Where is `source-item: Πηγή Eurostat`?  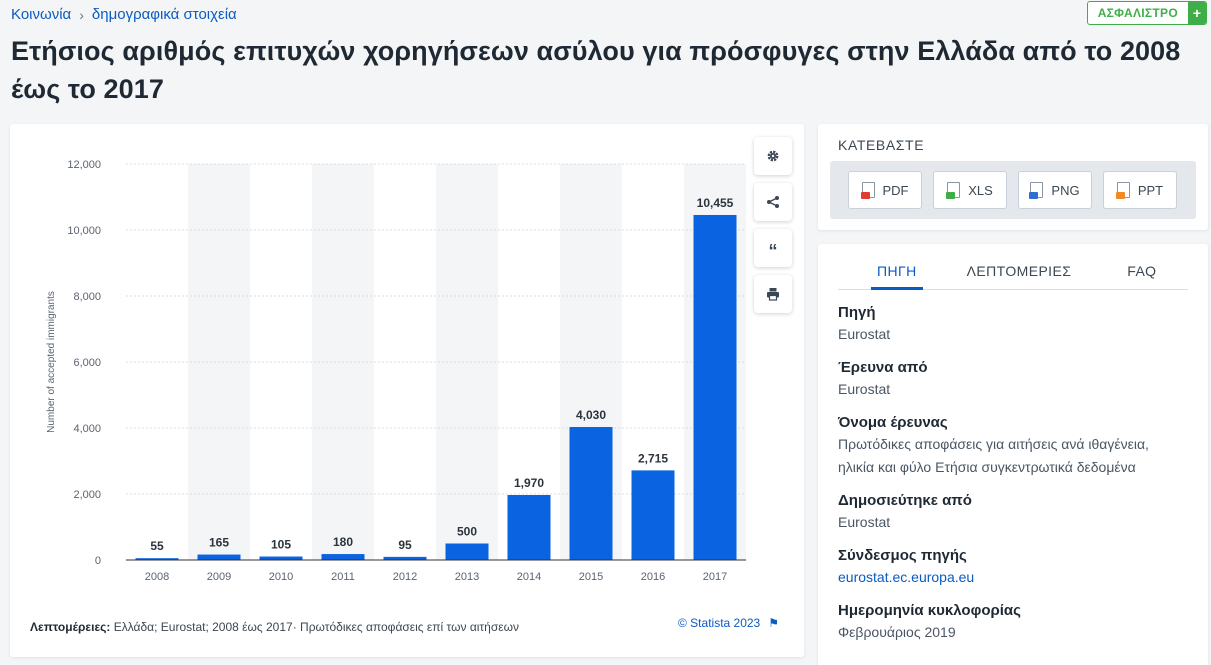
source-item: Πηγή Eurostat is located at coordinates (1013, 324).